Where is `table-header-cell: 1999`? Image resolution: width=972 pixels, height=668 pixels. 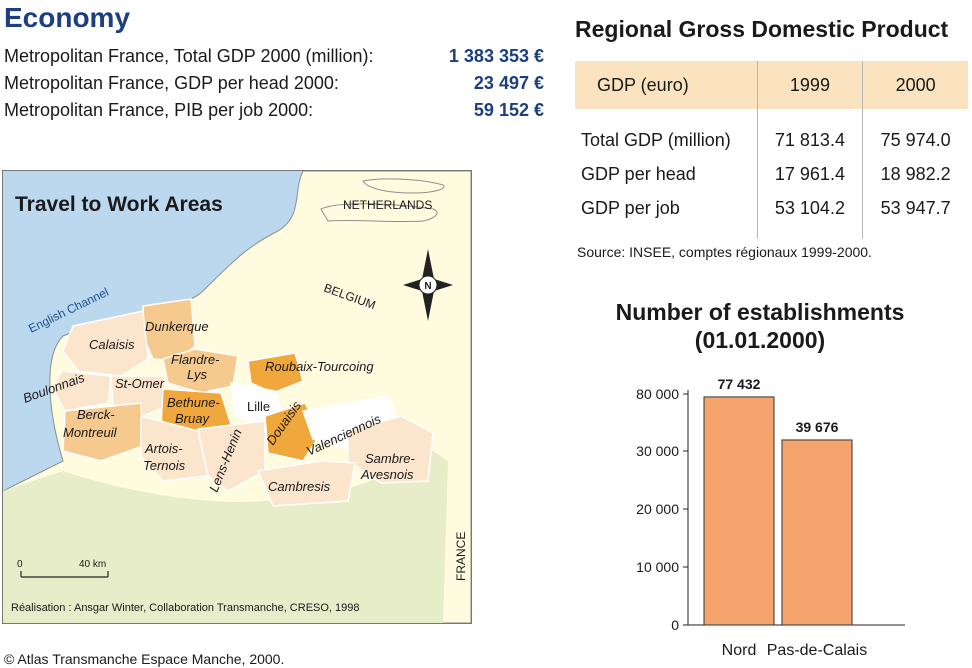
table-header-cell: 1999 is located at coordinates (810, 85).